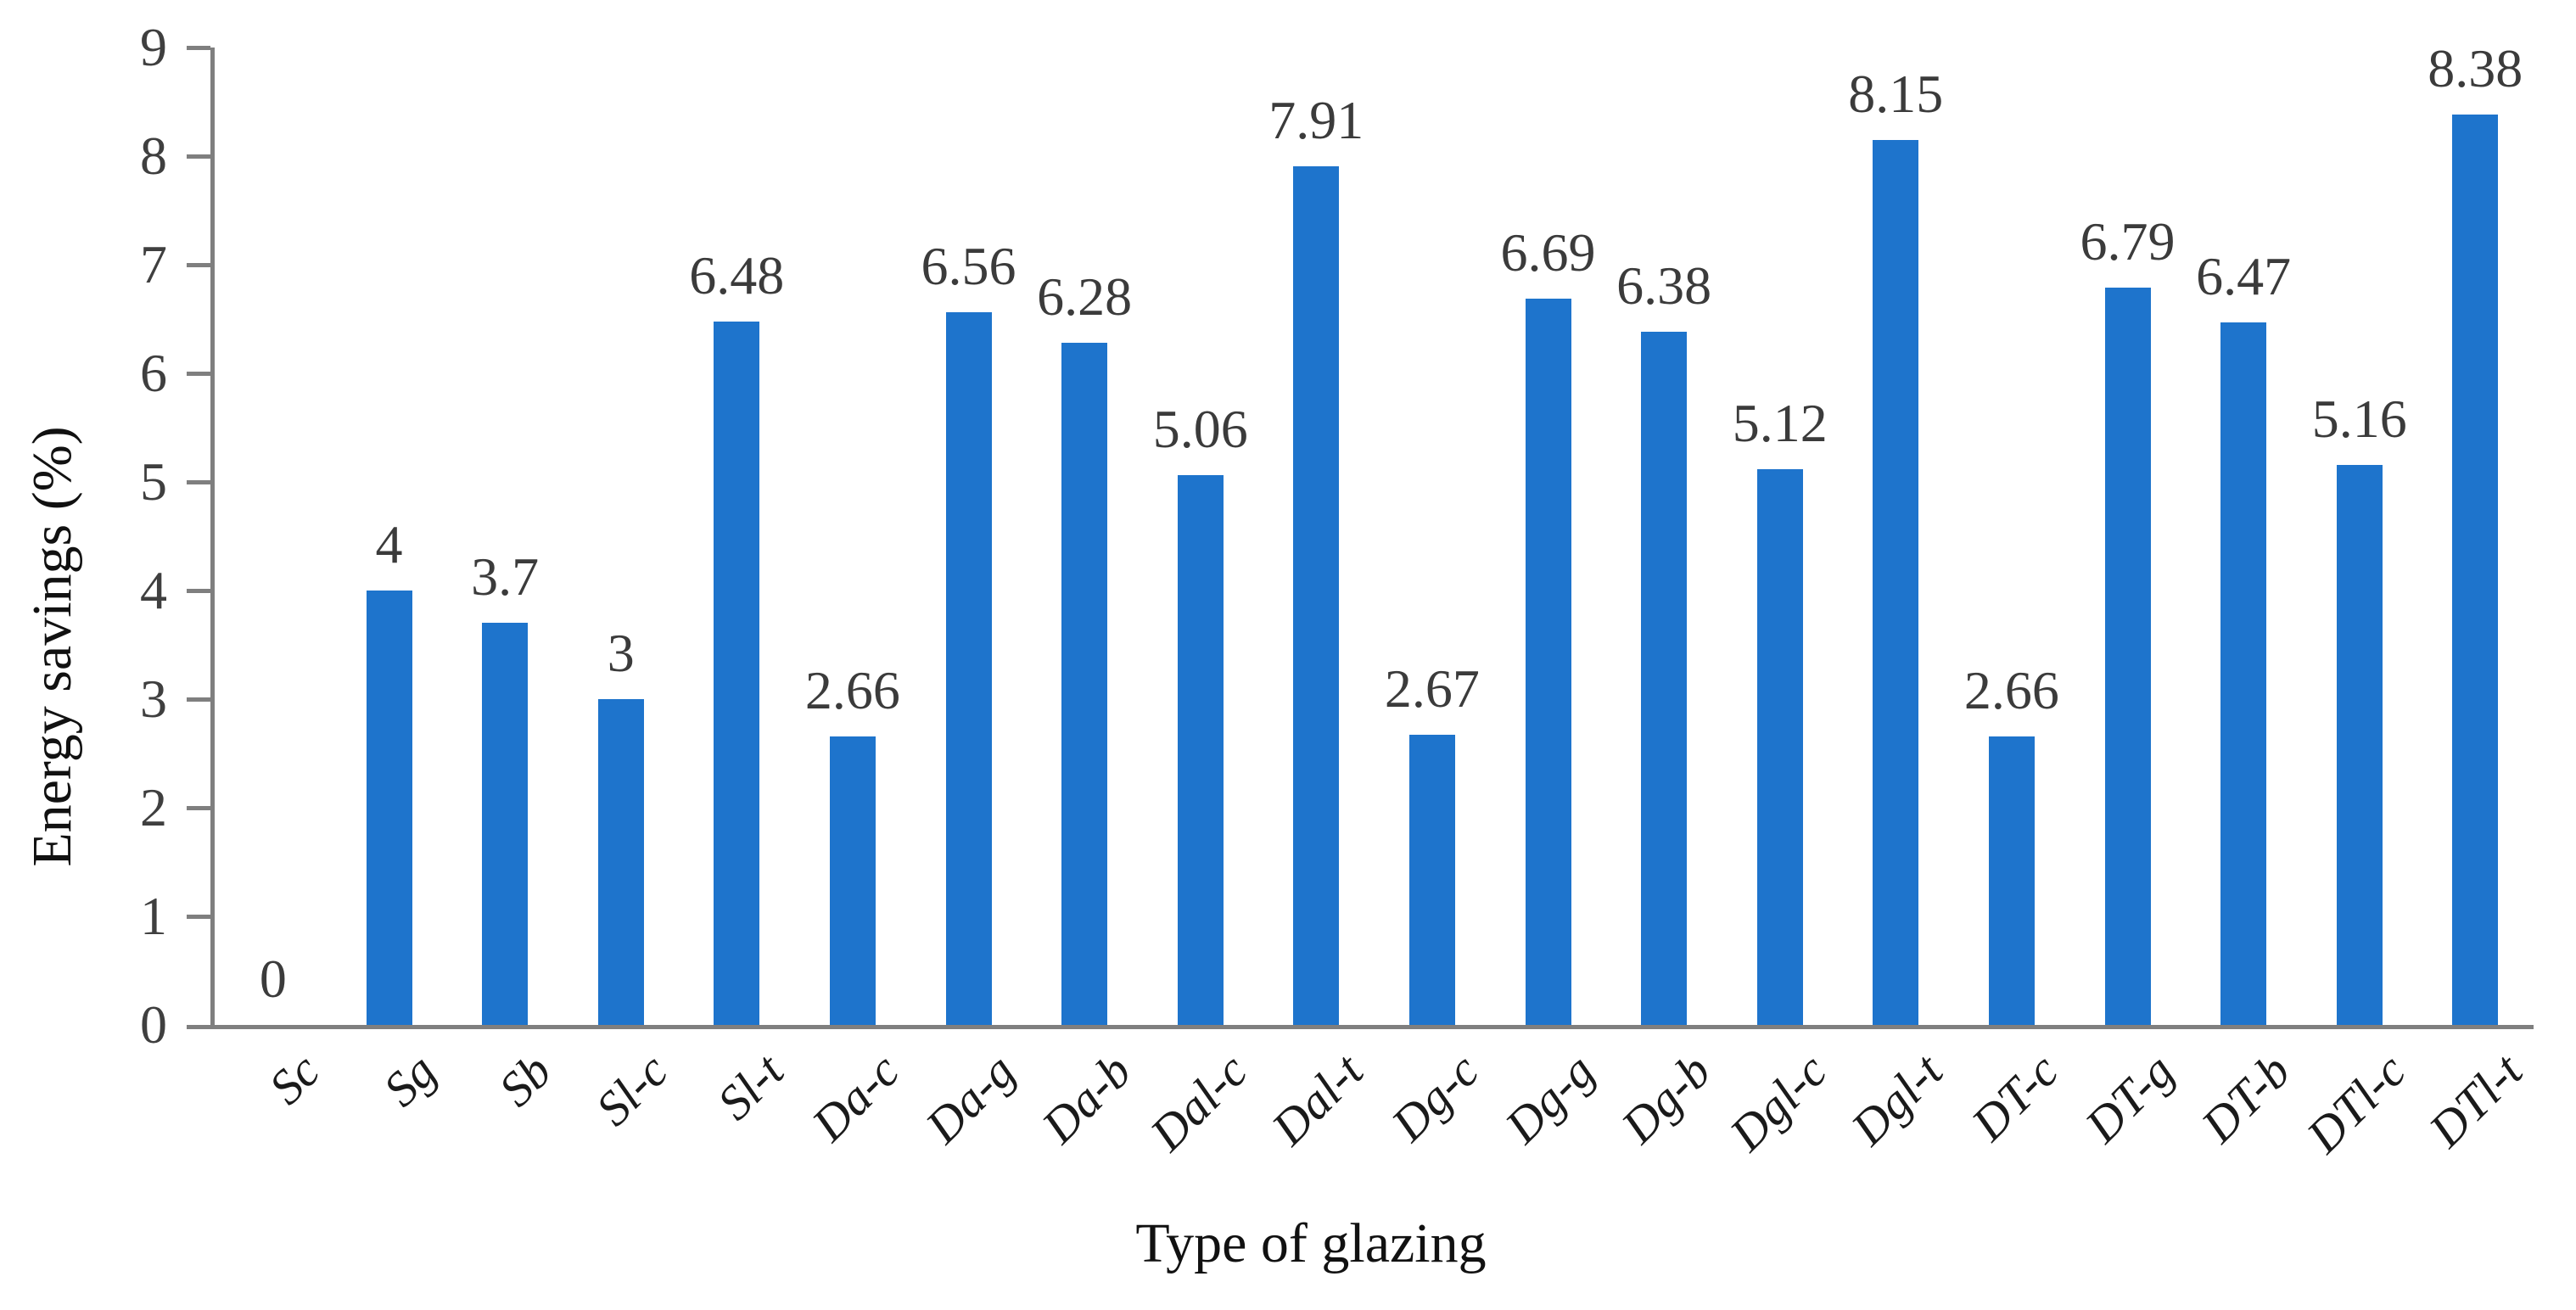 The width and height of the screenshot is (2576, 1310). Describe the element at coordinates (153, 482) in the screenshot. I see `y-tick-label: 5` at that location.